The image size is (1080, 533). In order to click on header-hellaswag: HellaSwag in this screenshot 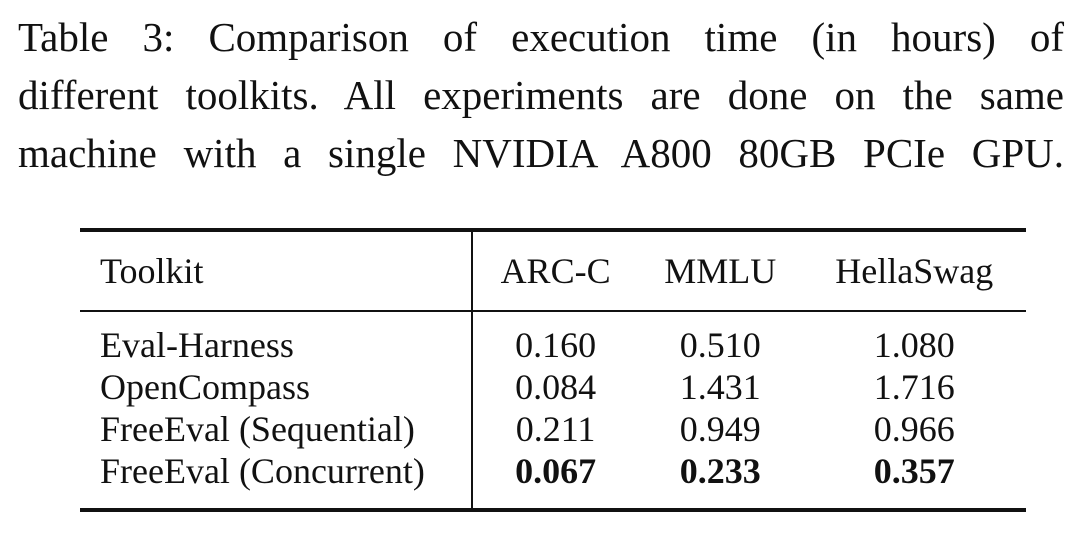, I will do `click(914, 271)`.